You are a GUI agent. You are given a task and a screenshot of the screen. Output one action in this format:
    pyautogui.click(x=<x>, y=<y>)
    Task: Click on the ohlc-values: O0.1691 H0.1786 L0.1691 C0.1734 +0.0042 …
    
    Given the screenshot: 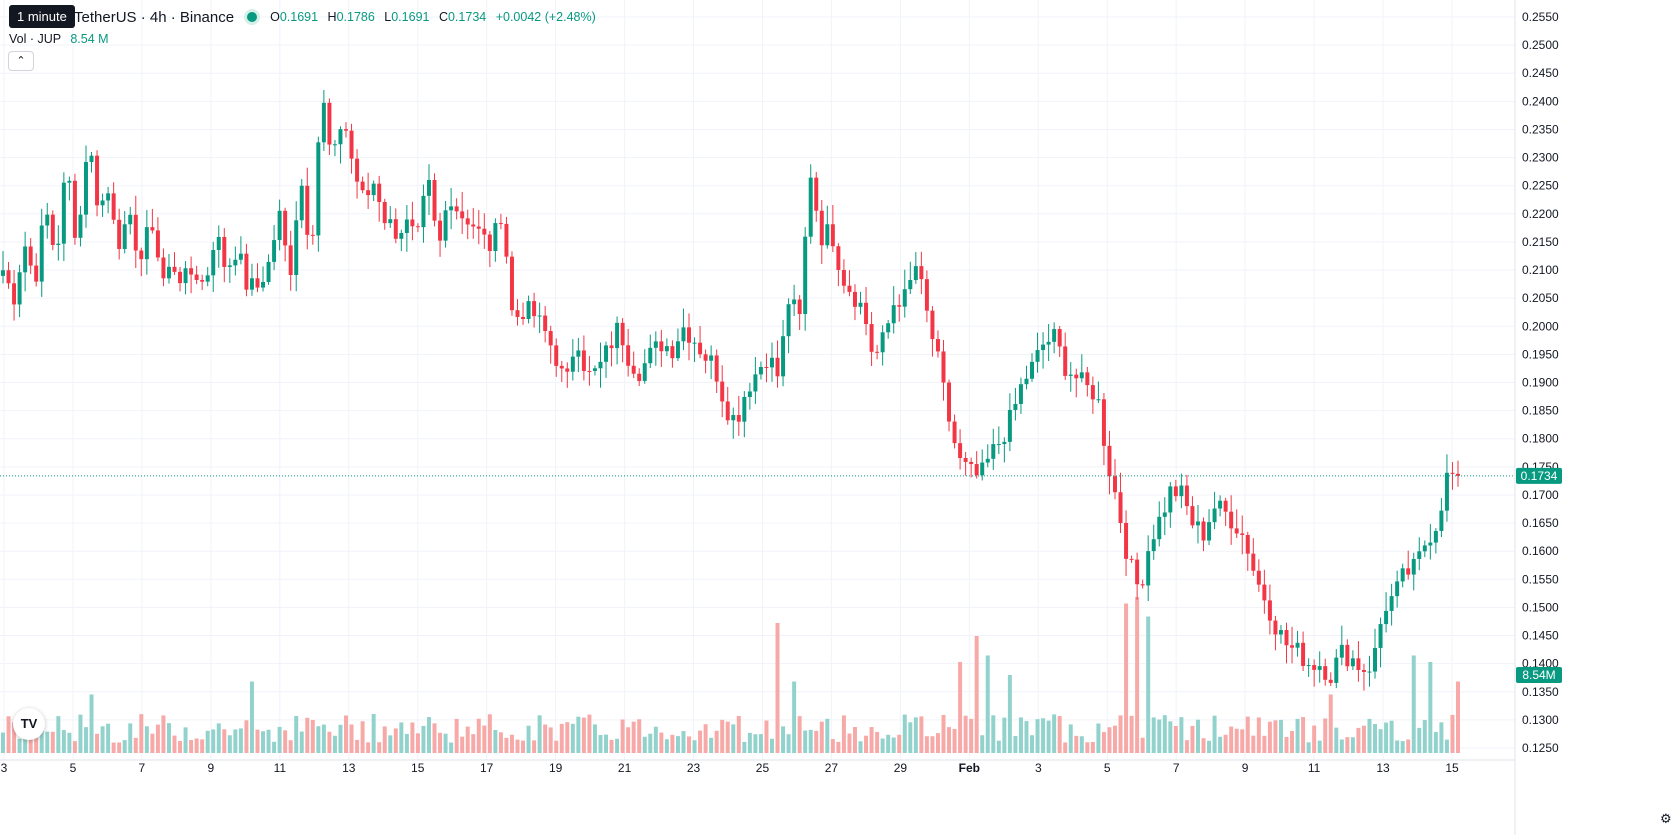 What is the action you would take?
    pyautogui.click(x=436, y=17)
    